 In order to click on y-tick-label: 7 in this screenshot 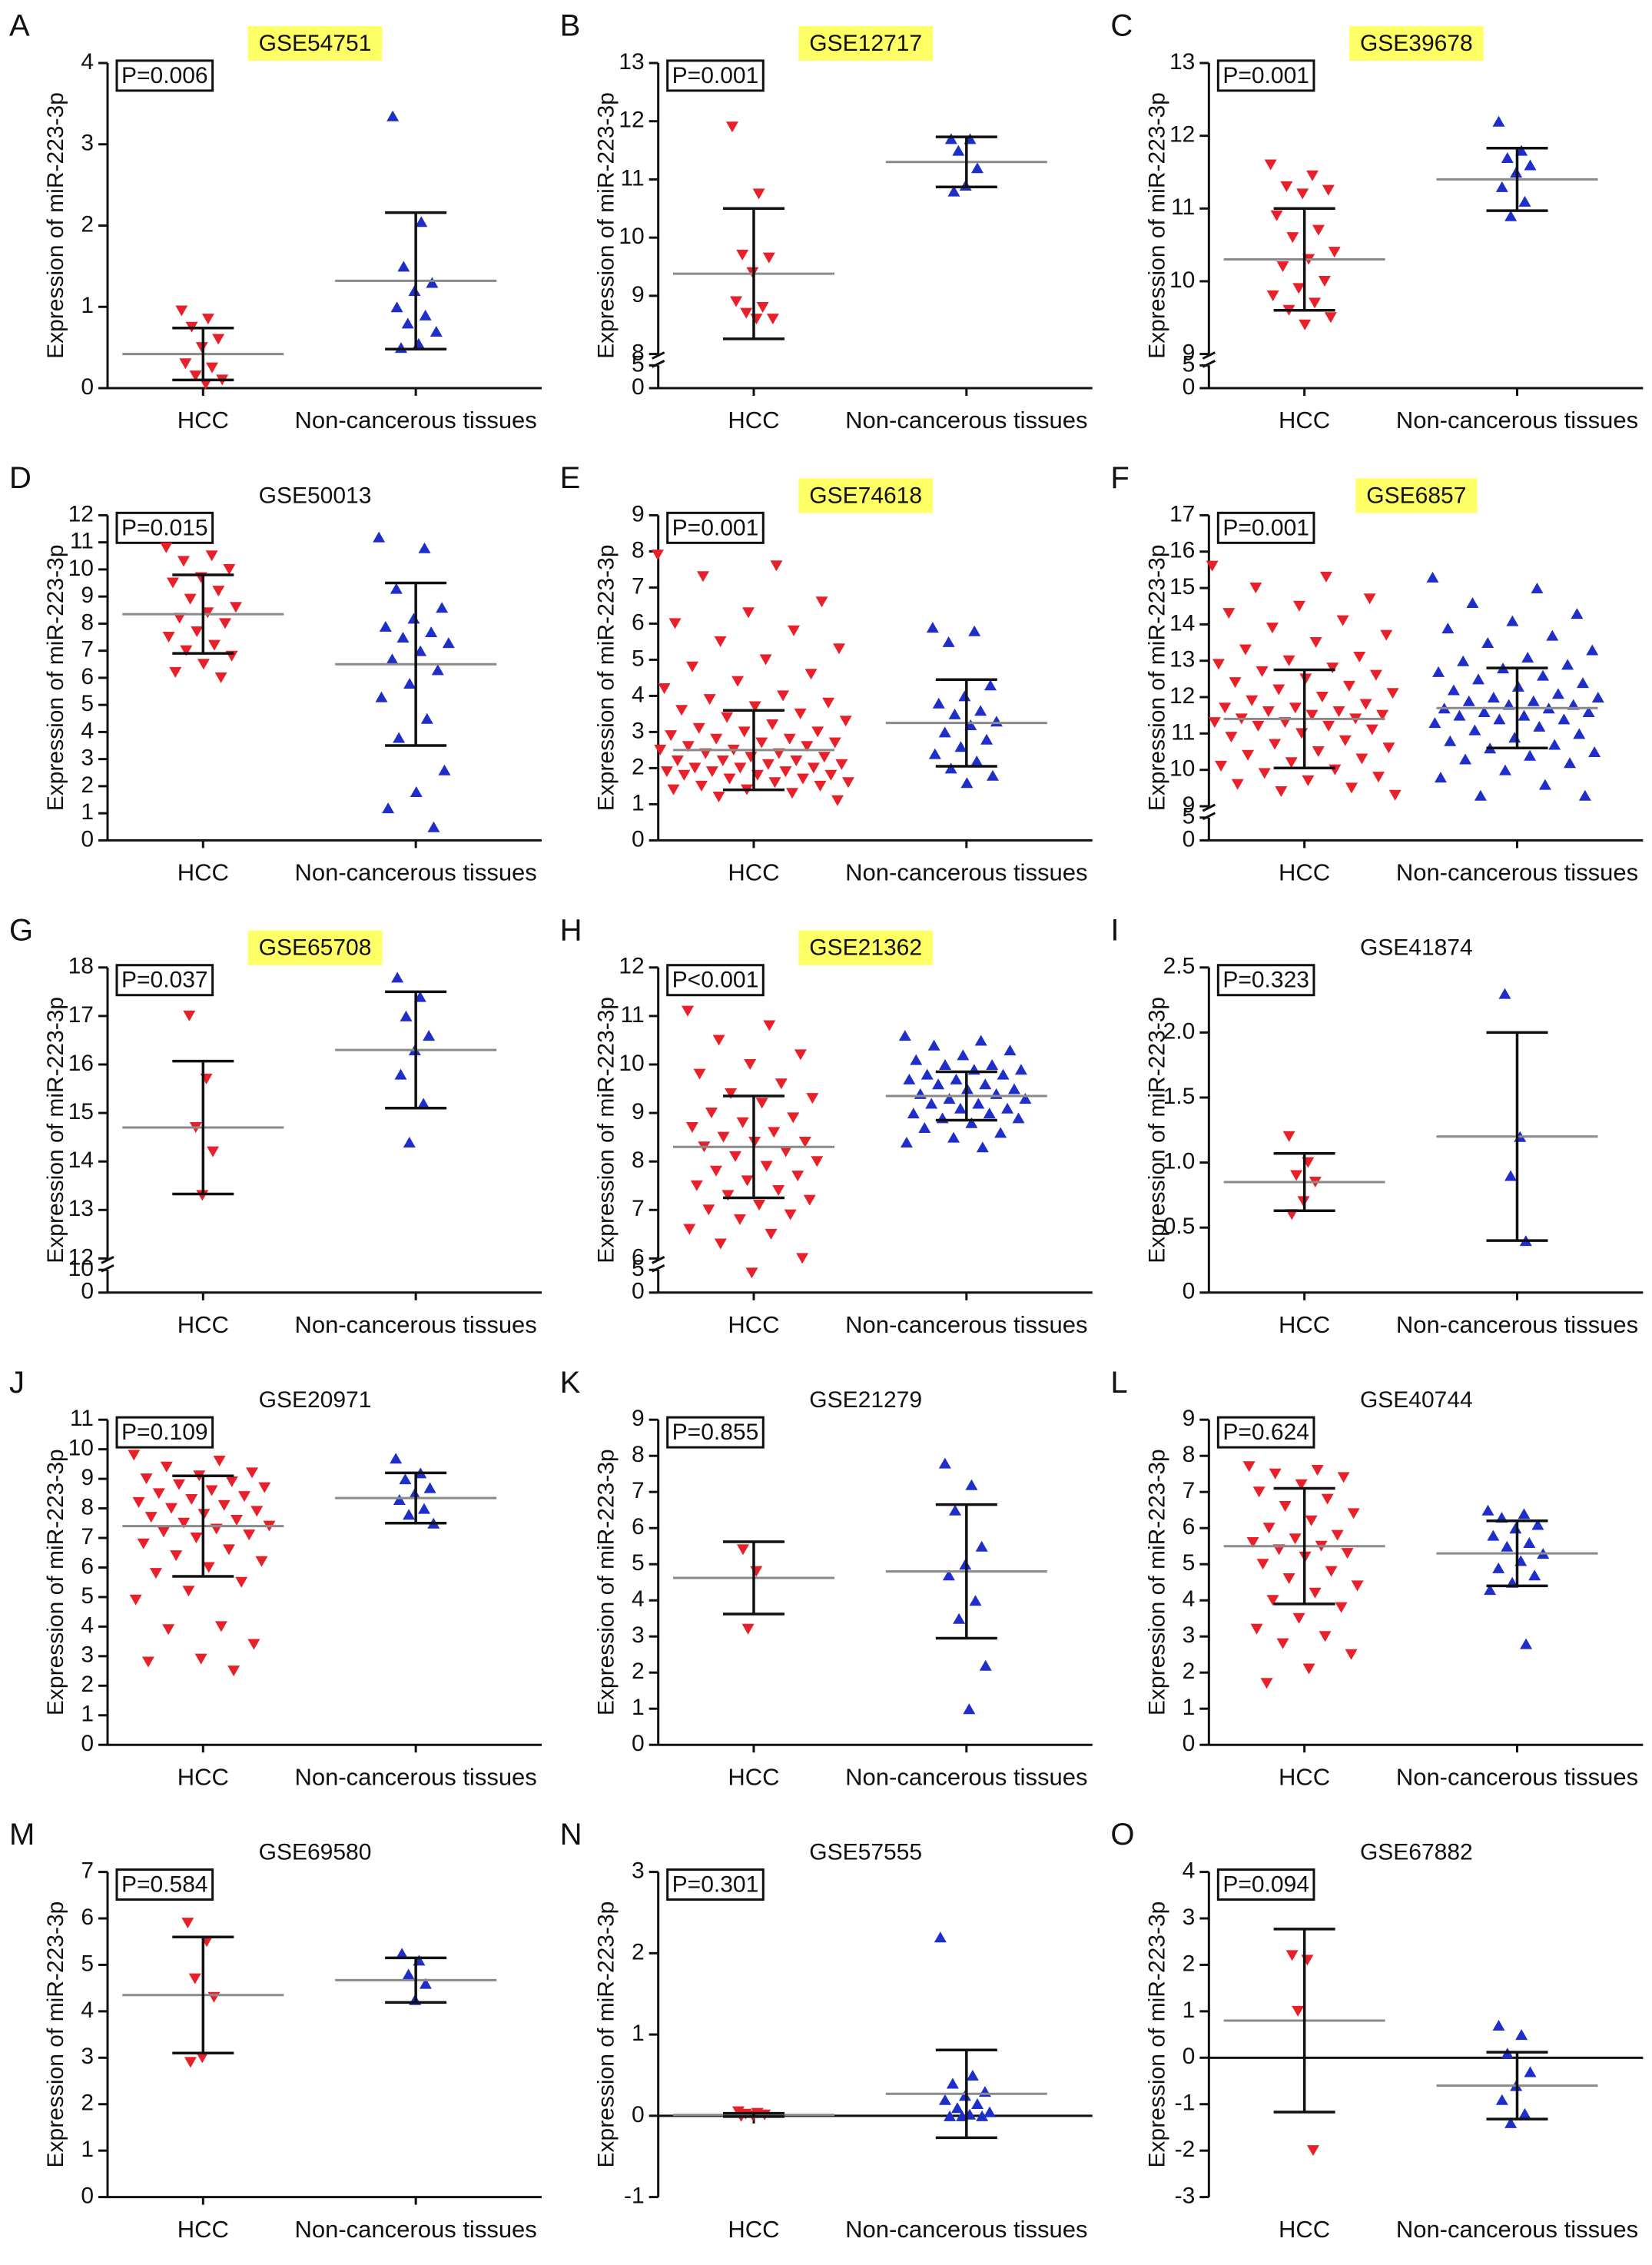, I will do `click(87, 1871)`.